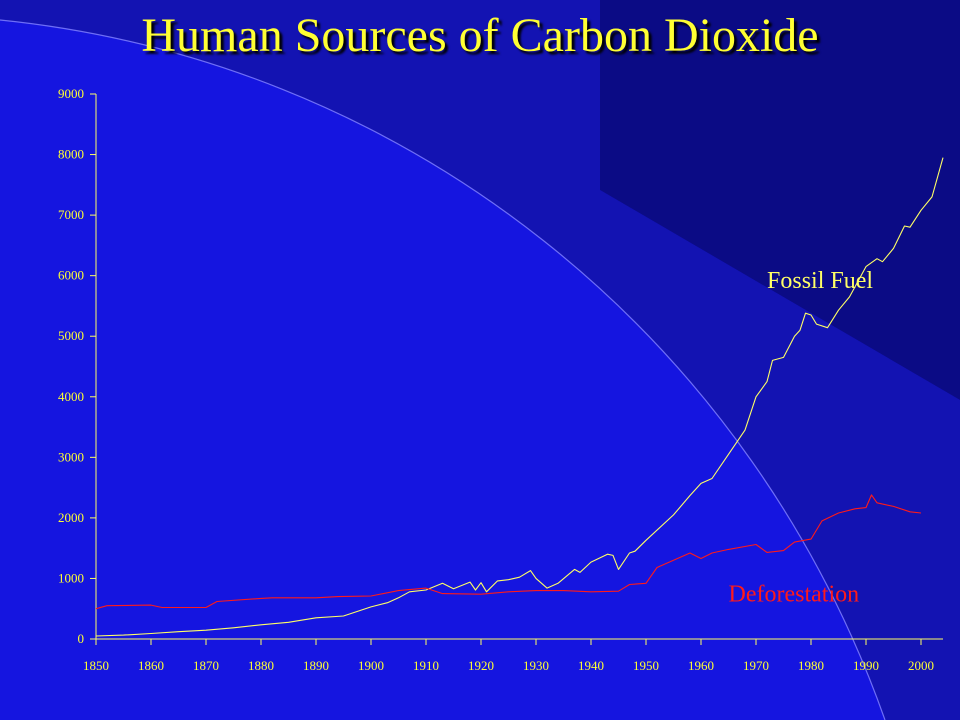 This screenshot has width=960, height=720. Describe the element at coordinates (536, 665) in the screenshot. I see `x-tick-label: 1930` at that location.